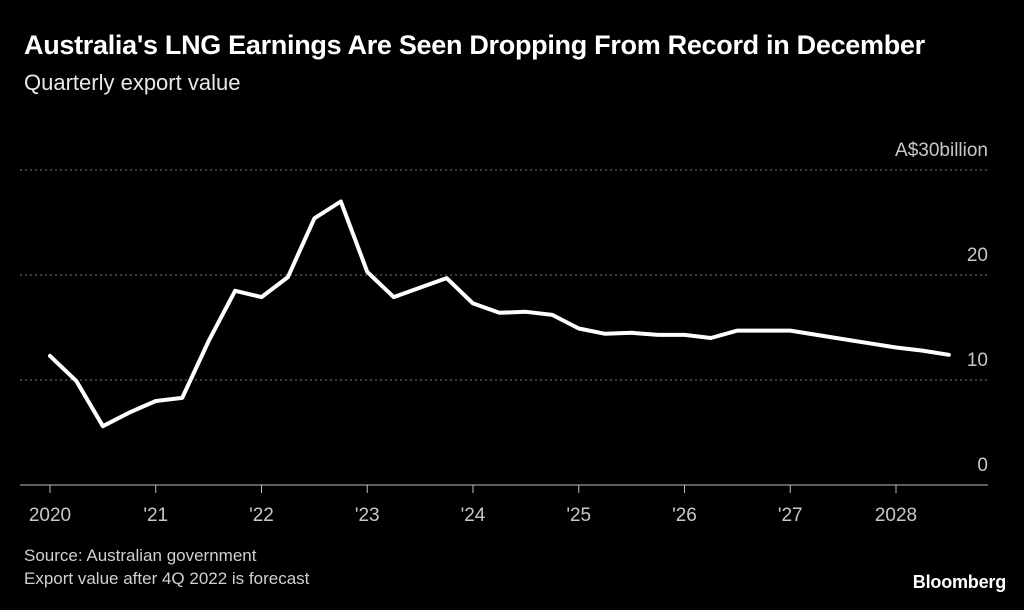  I want to click on data-point-2024.25, so click(499, 313).